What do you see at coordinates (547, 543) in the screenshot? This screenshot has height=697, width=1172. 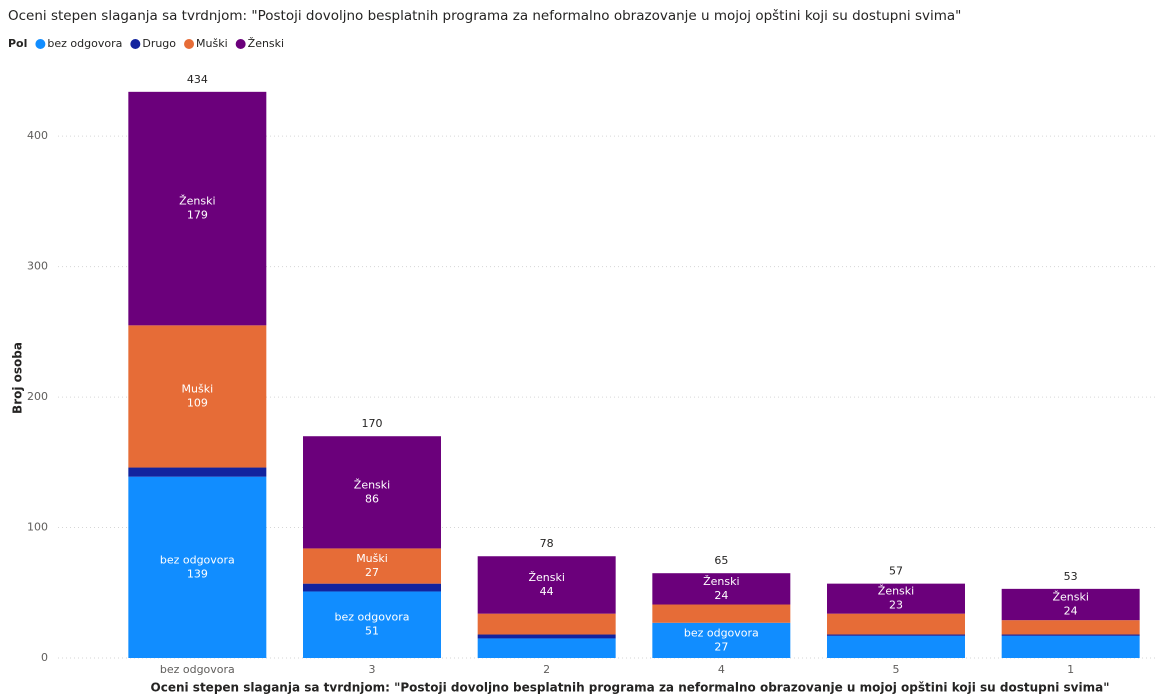 I see `total-label: 78` at bounding box center [547, 543].